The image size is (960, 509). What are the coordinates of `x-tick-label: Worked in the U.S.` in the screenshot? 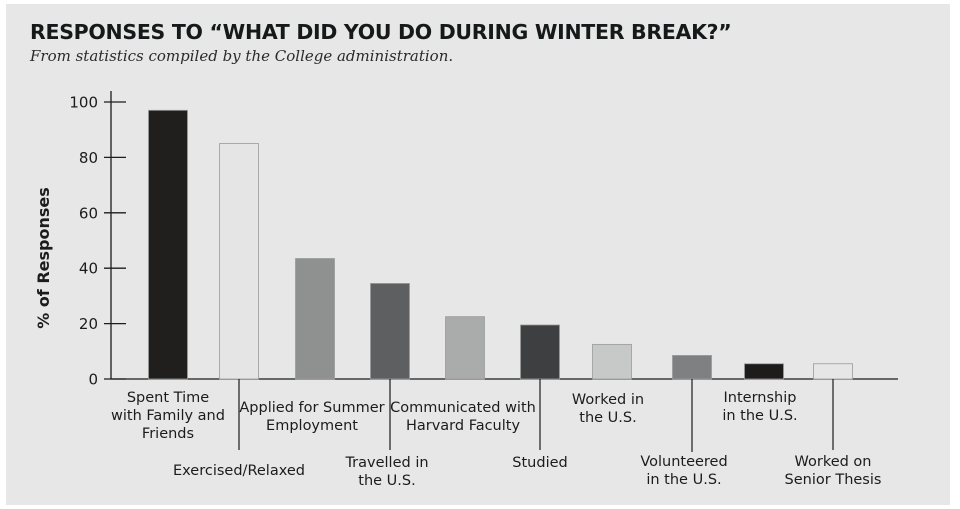 It's located at (608, 409).